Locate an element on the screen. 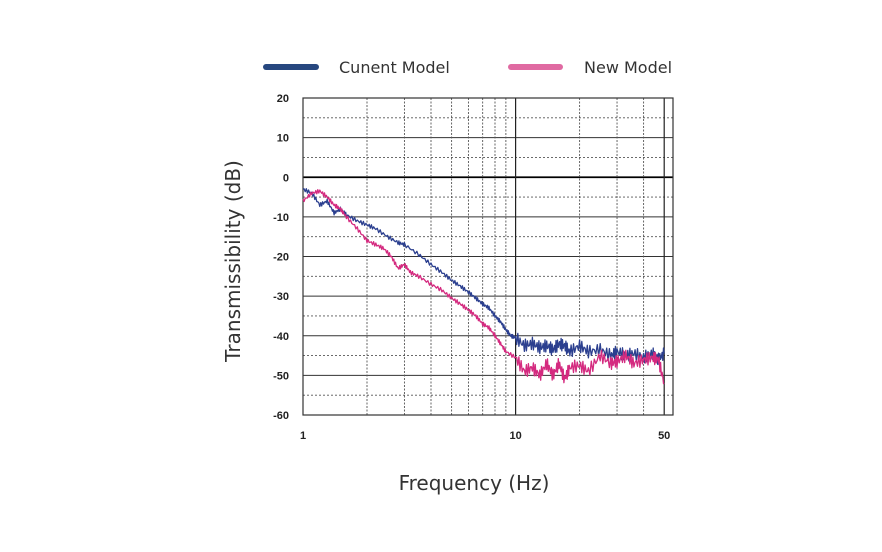 The image size is (882, 552). legend-label-new-model: New Model is located at coordinates (628, 67).